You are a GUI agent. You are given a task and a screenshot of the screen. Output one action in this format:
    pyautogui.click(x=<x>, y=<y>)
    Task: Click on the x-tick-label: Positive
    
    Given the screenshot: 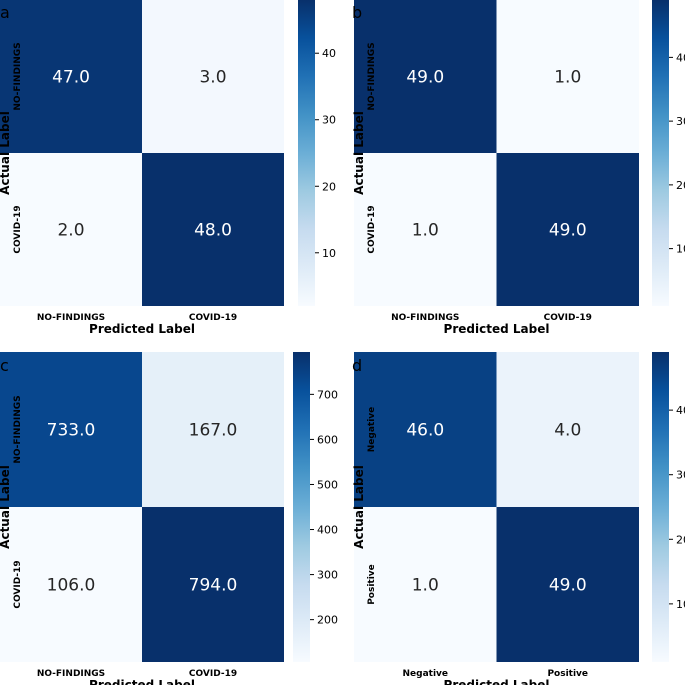 What is the action you would take?
    pyautogui.click(x=567, y=674)
    